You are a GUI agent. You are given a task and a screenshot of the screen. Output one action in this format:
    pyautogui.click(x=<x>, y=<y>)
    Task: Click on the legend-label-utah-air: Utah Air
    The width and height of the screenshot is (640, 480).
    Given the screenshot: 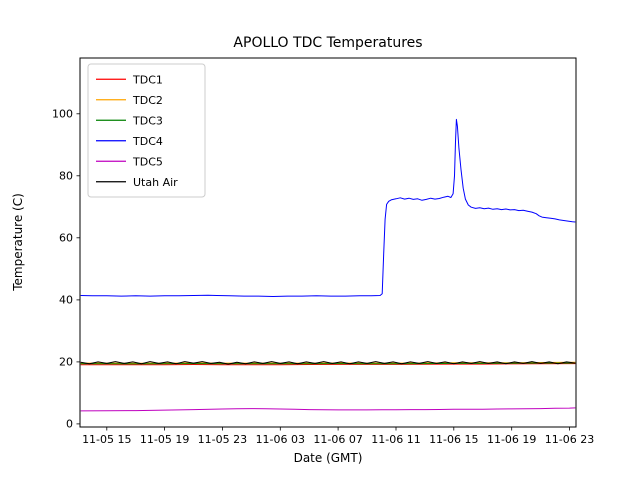 What is the action you would take?
    pyautogui.click(x=155, y=182)
    